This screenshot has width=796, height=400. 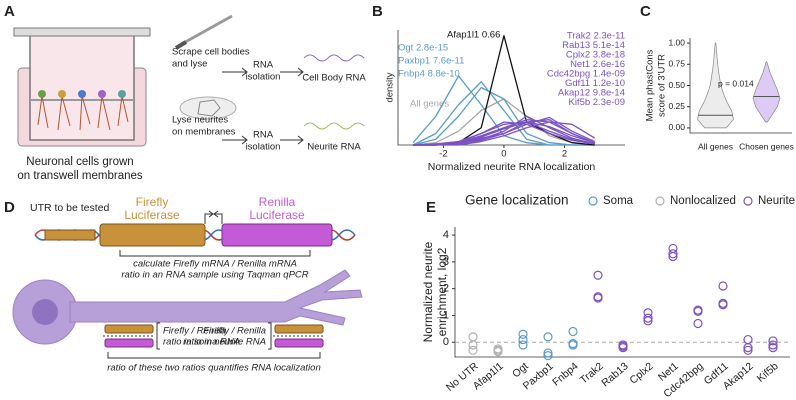 I want to click on legend-label: Nonlocalized, so click(x=703, y=201).